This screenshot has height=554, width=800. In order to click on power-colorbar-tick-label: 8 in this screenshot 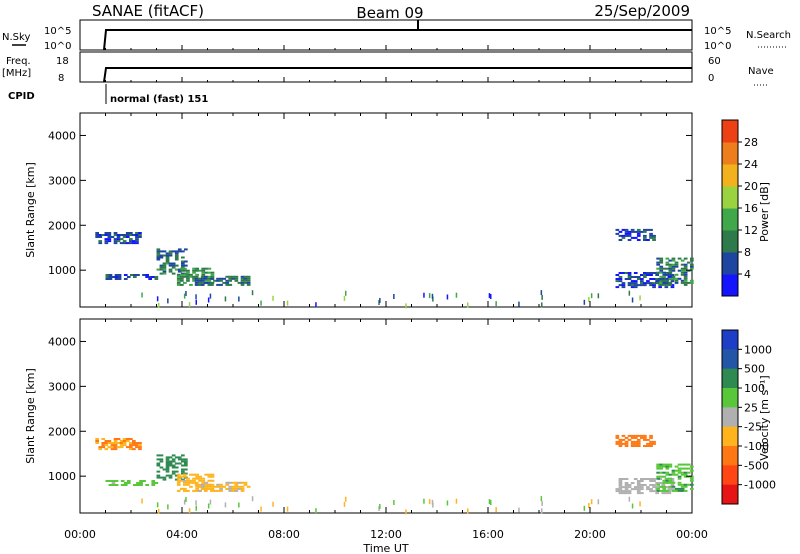, I will do `click(747, 252)`.